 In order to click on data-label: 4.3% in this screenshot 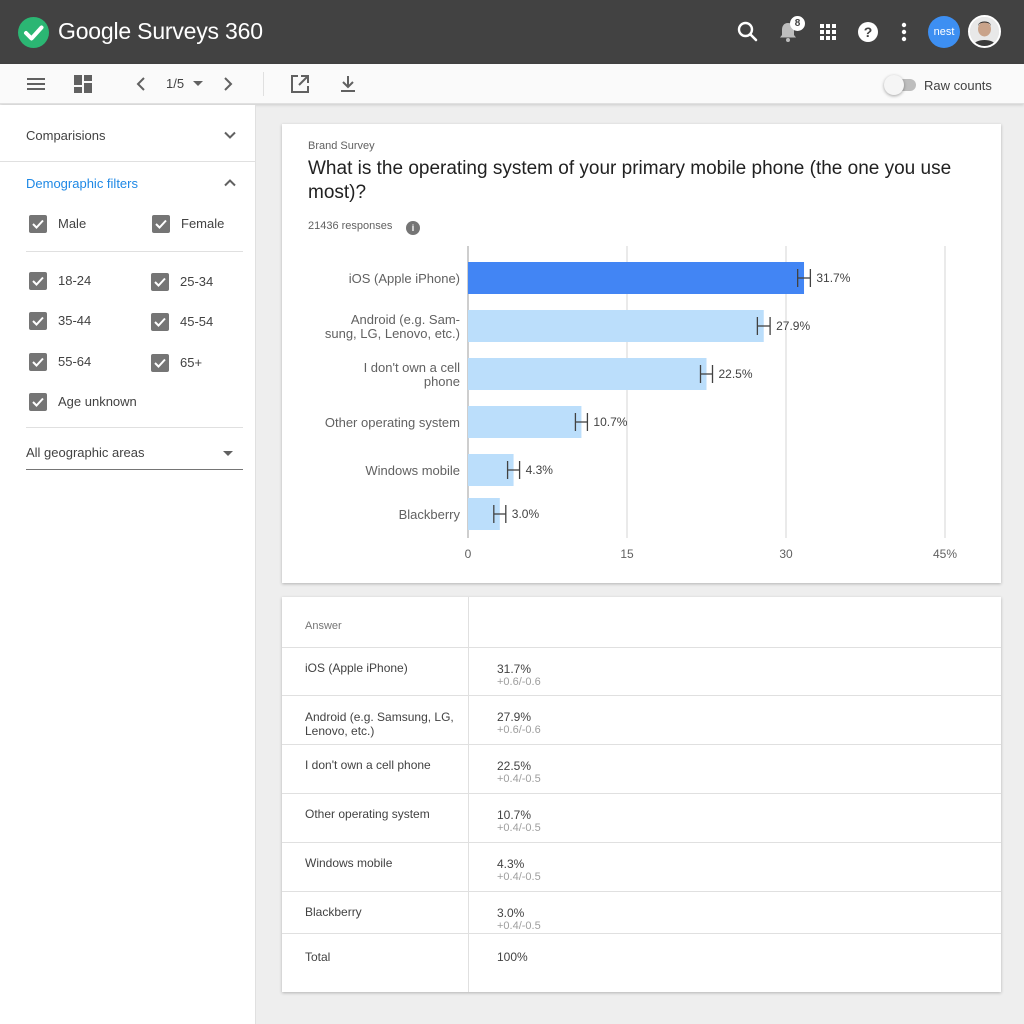, I will do `click(540, 470)`.